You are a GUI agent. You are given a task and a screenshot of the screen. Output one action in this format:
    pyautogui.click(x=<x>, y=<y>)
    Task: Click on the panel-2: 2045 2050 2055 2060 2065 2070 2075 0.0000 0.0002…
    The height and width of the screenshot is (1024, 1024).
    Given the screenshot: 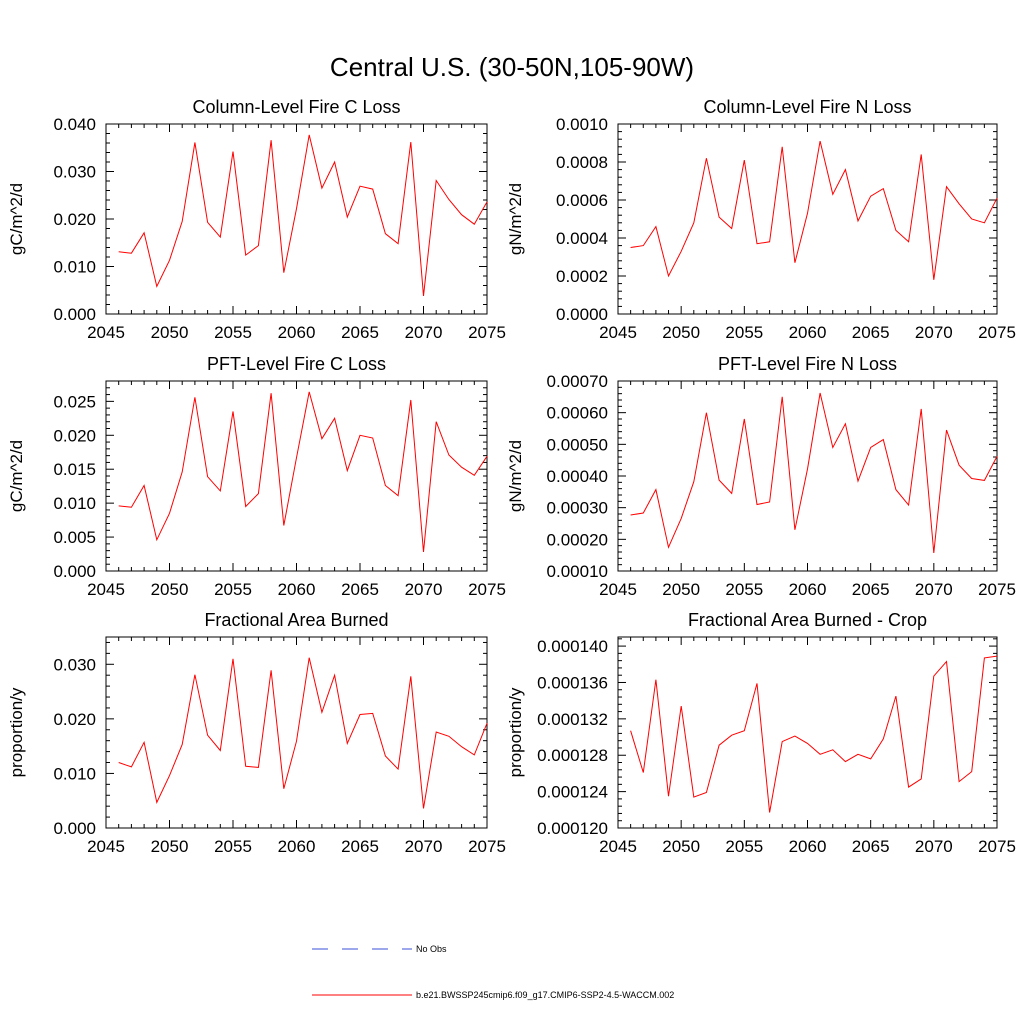 What is the action you would take?
    pyautogui.click(x=761, y=219)
    